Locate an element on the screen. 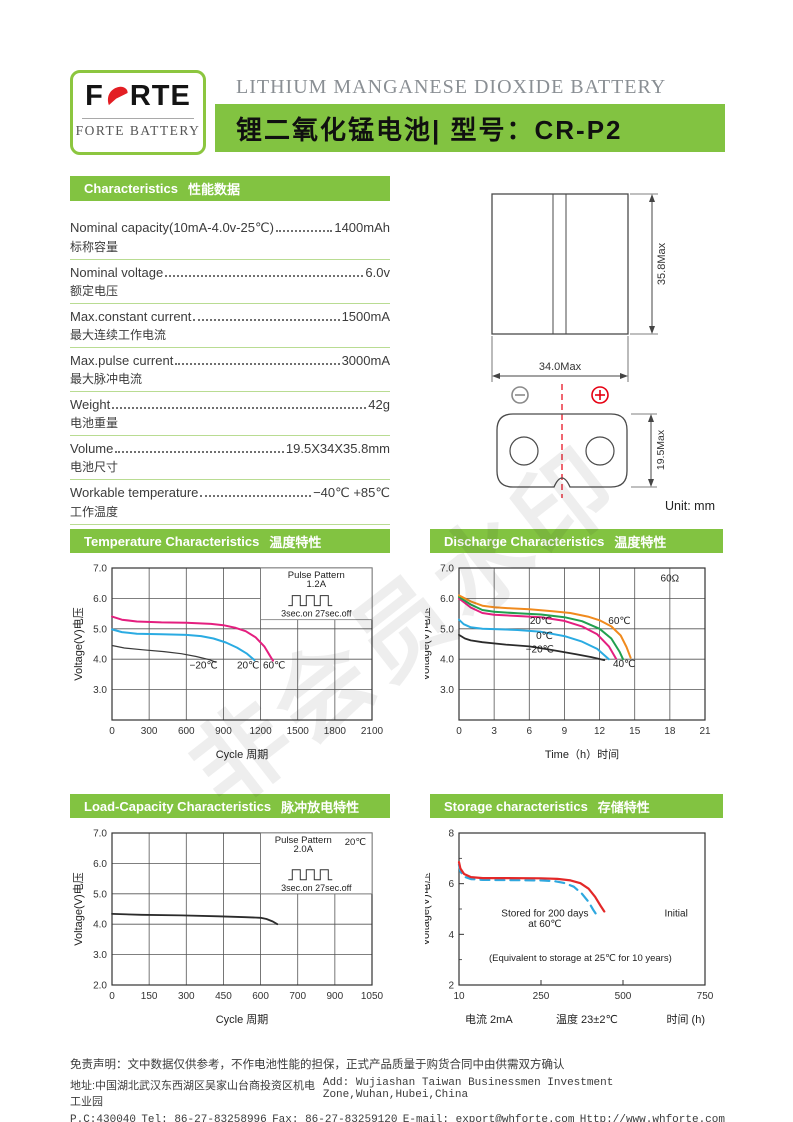 The width and height of the screenshot is (793, 1122). series-curve-60℃ is located at coordinates (545, 626).